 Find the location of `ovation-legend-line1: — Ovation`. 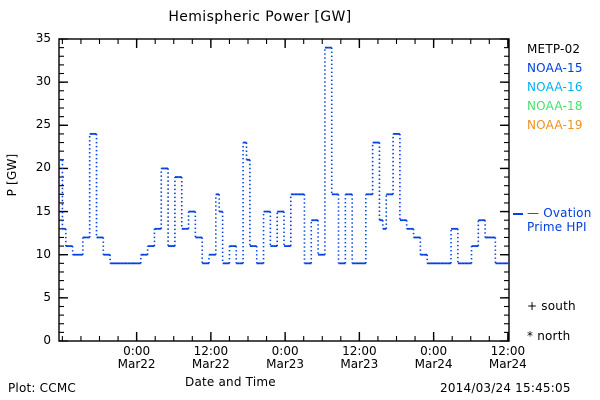

ovation-legend-line1: — Ovation is located at coordinates (559, 213).